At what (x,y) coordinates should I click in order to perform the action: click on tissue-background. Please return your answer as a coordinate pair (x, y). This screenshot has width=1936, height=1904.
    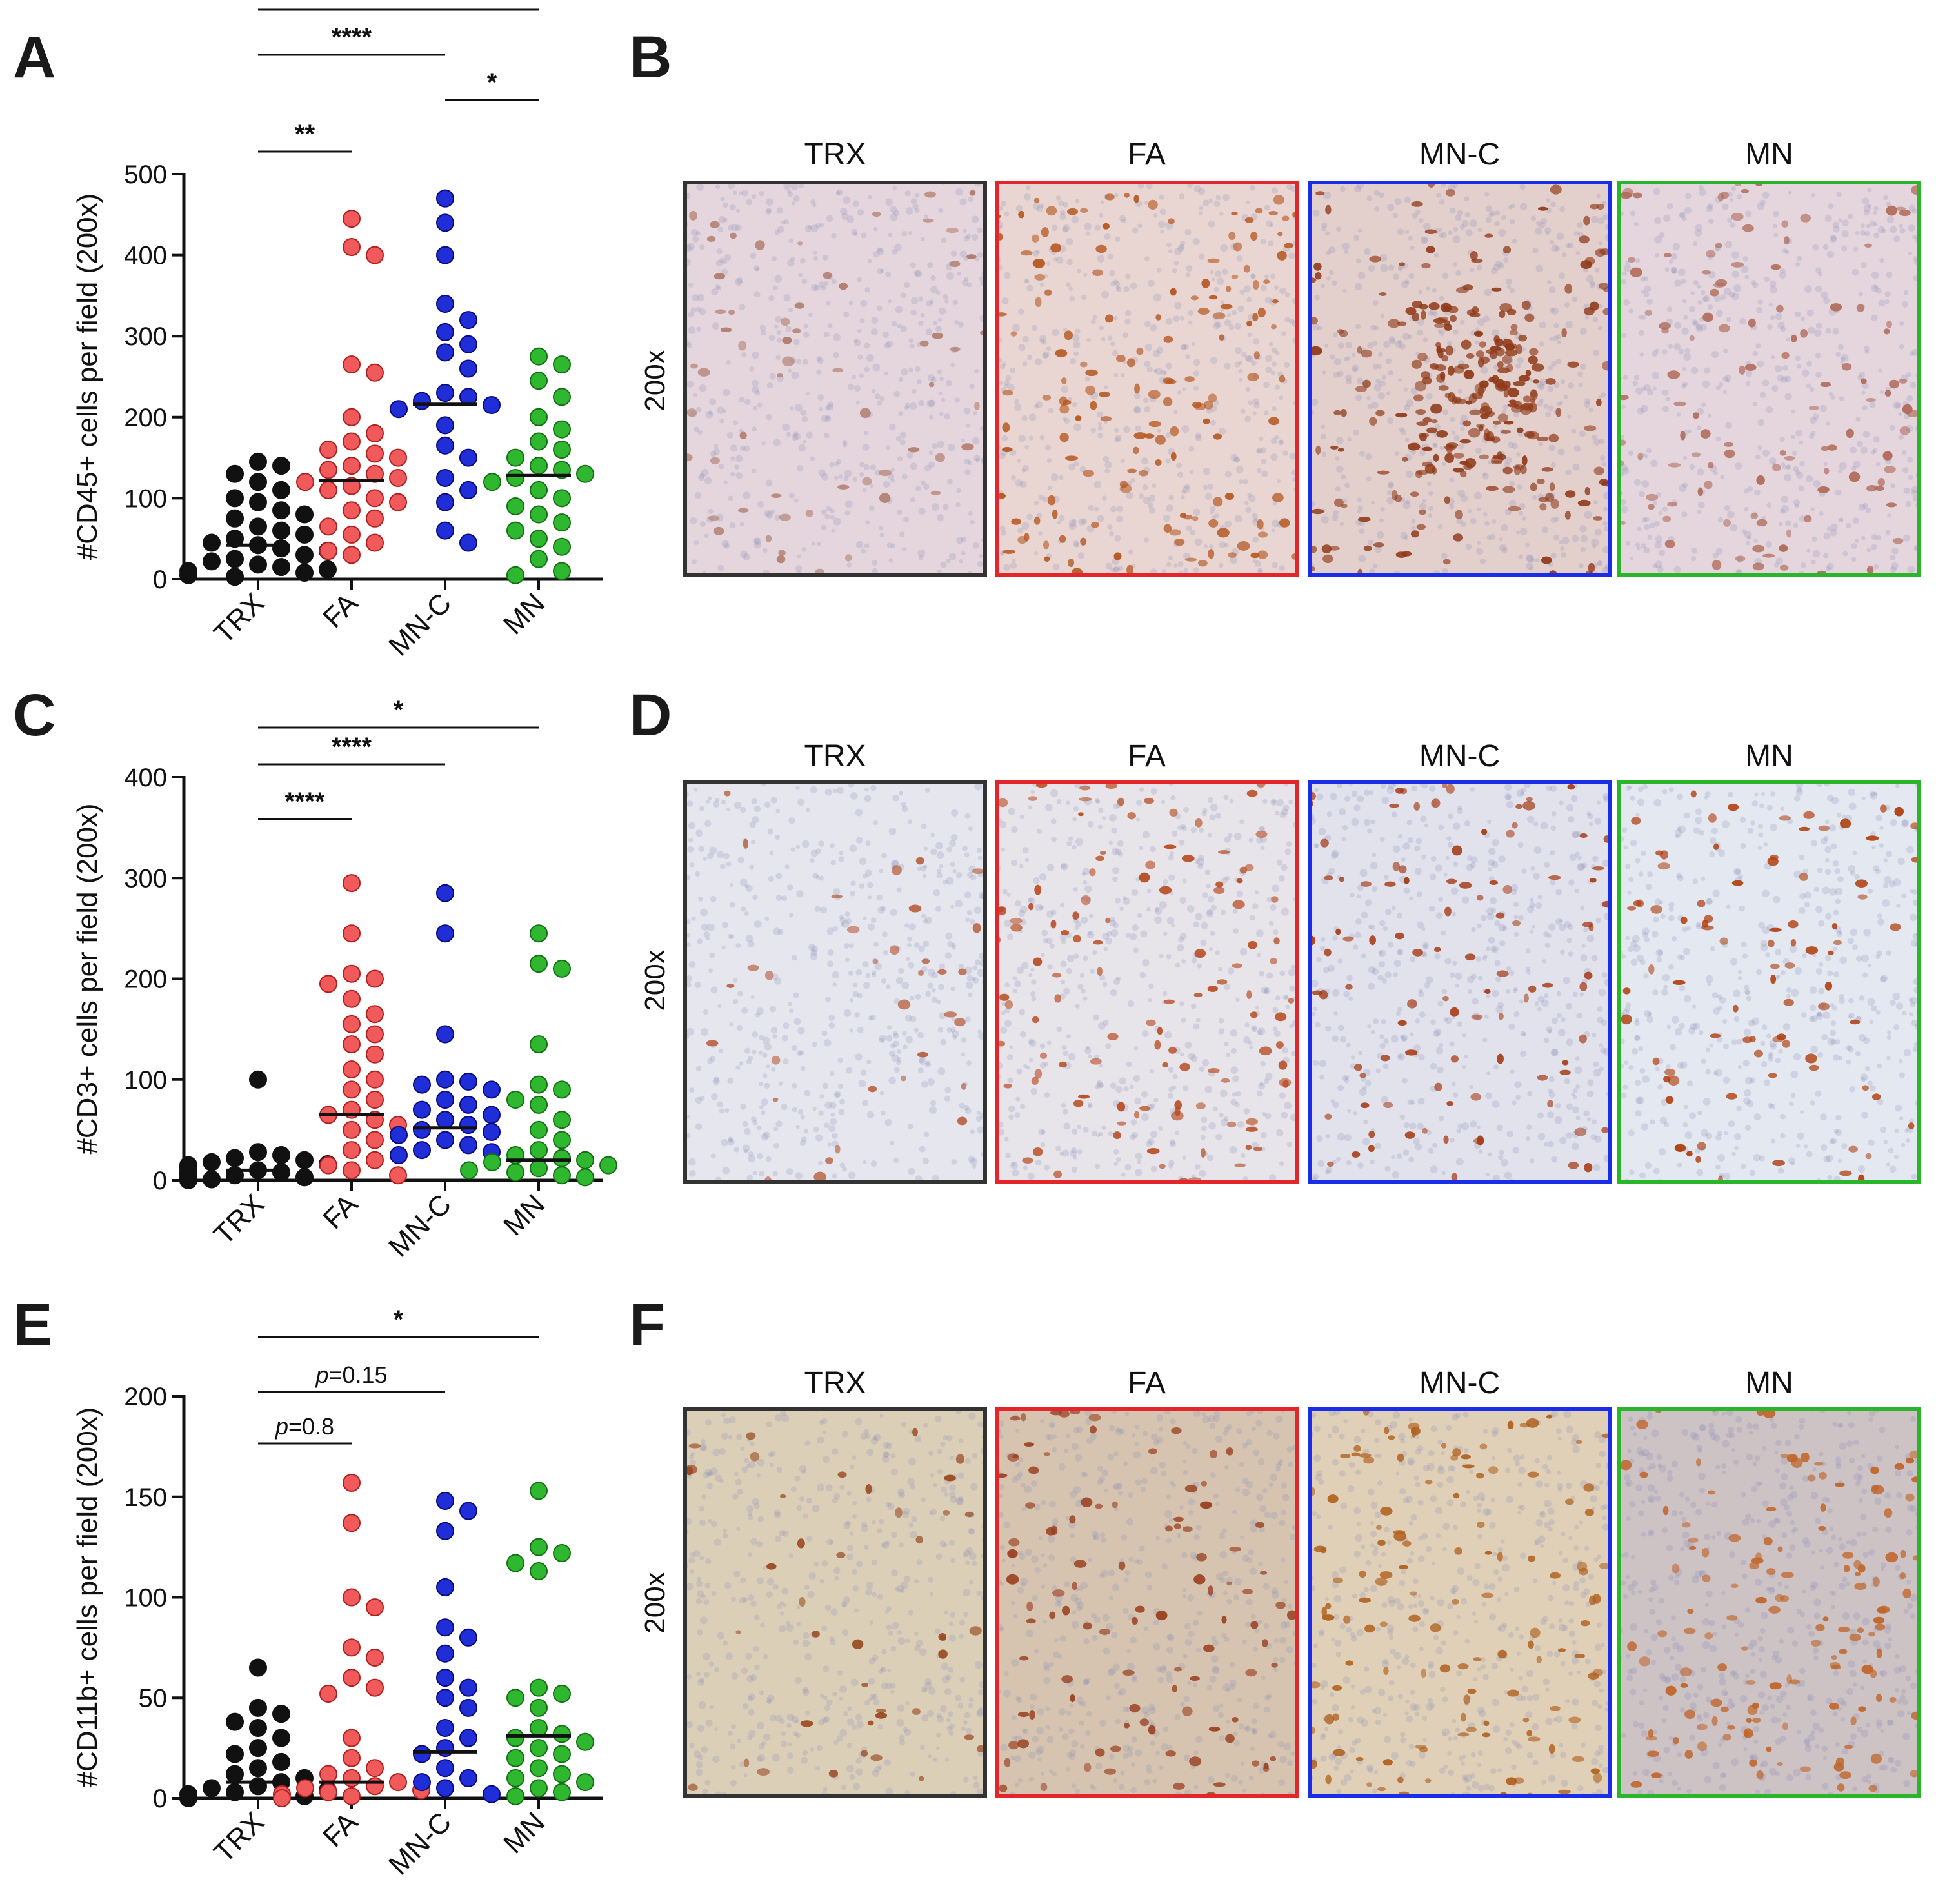
    Looking at the image, I should click on (835, 982).